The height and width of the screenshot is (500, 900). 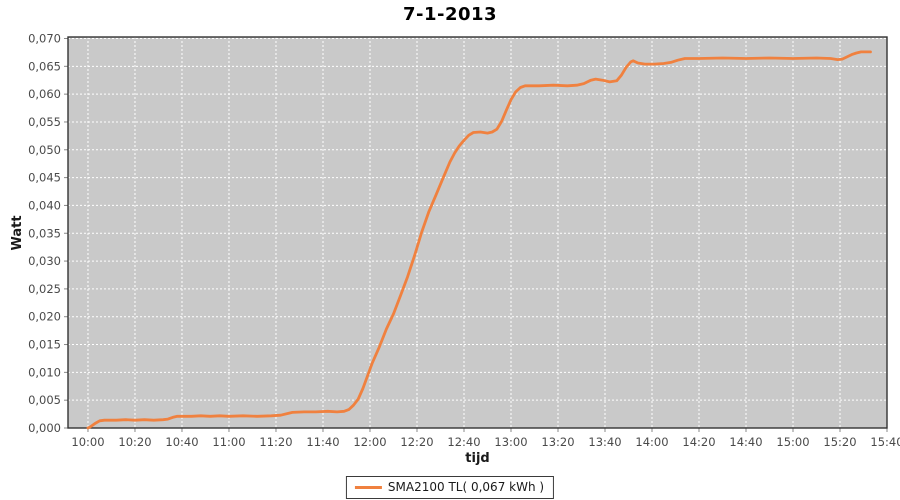 What do you see at coordinates (557, 442) in the screenshot?
I see `x-tick-label: 13:20` at bounding box center [557, 442].